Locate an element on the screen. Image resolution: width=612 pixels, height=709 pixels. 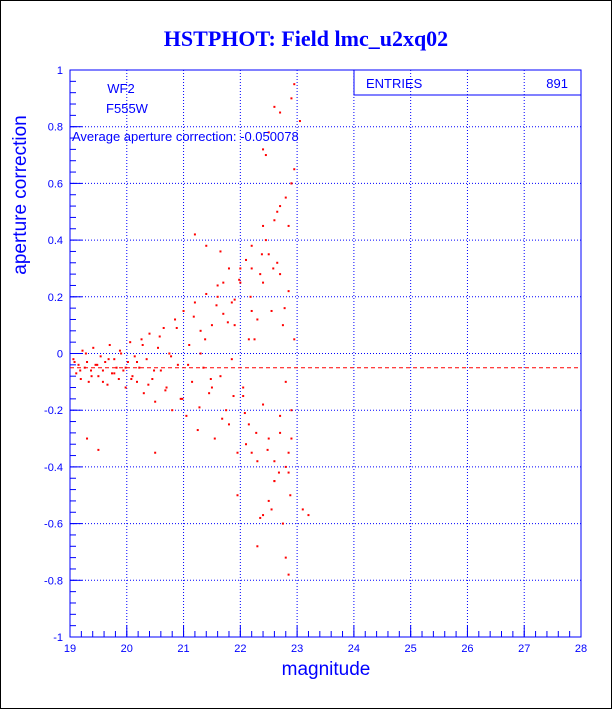
y-tick-label: 0.6 is located at coordinates (55, 184).